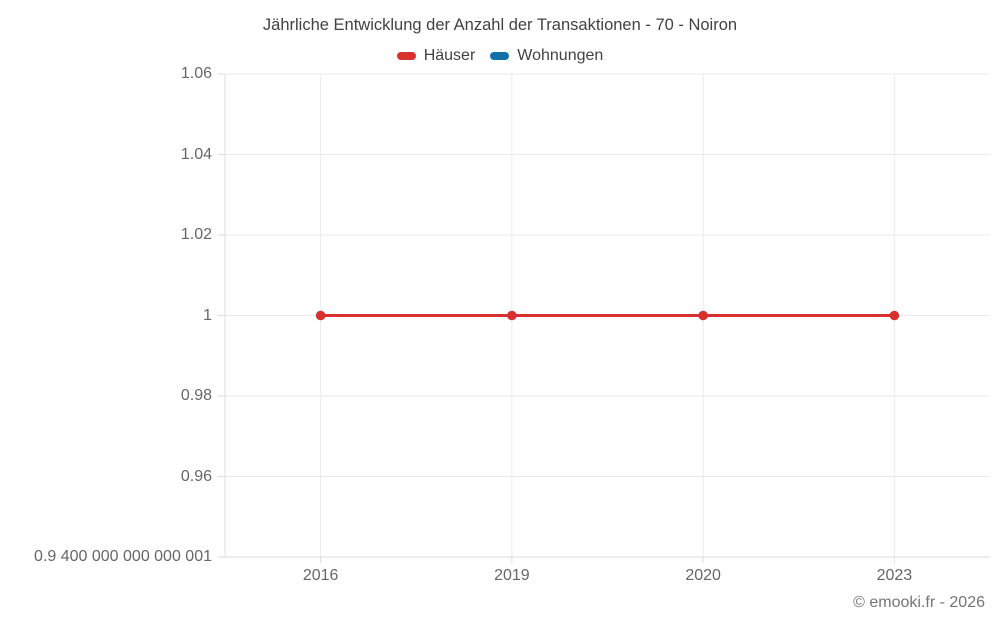  Describe the element at coordinates (196, 395) in the screenshot. I see `y-tick-label: 0.98` at that location.